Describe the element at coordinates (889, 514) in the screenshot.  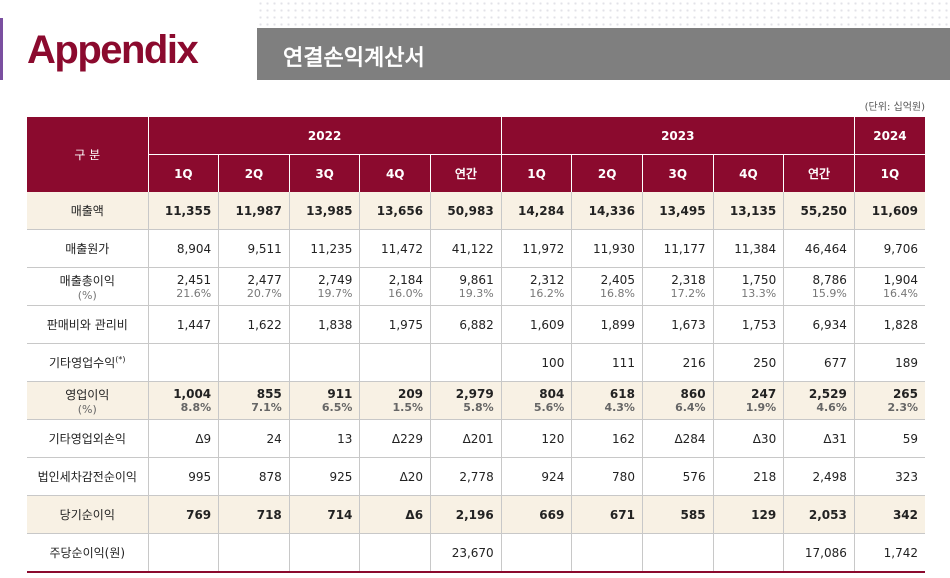
I see `value-cell: 342` at that location.